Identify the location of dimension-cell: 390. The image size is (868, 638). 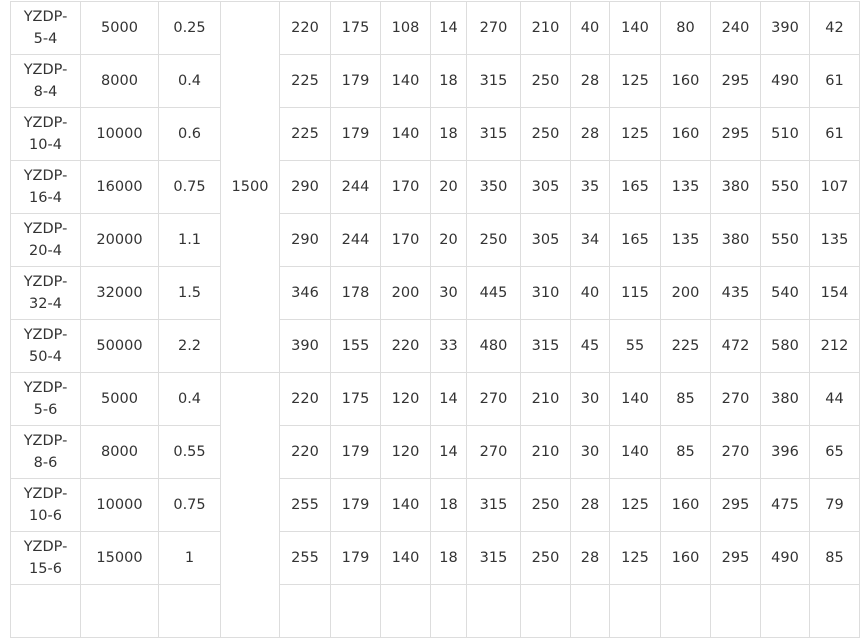
(785, 28).